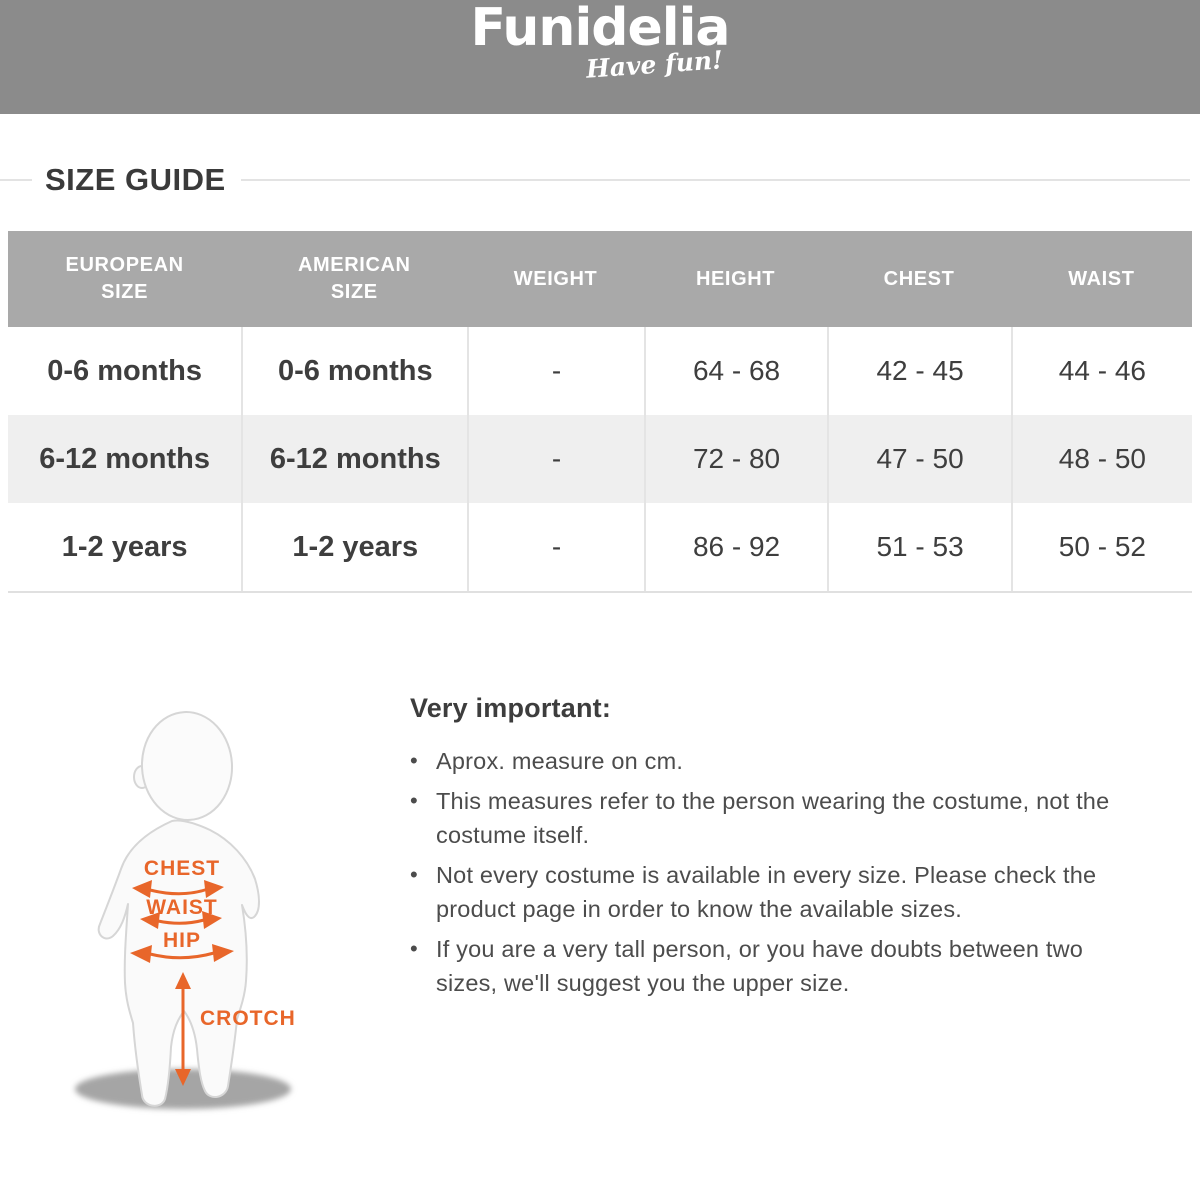 The image size is (1200, 1200). Describe the element at coordinates (560, 761) in the screenshot. I see `note-text: Aprox. measure on cm.` at that location.